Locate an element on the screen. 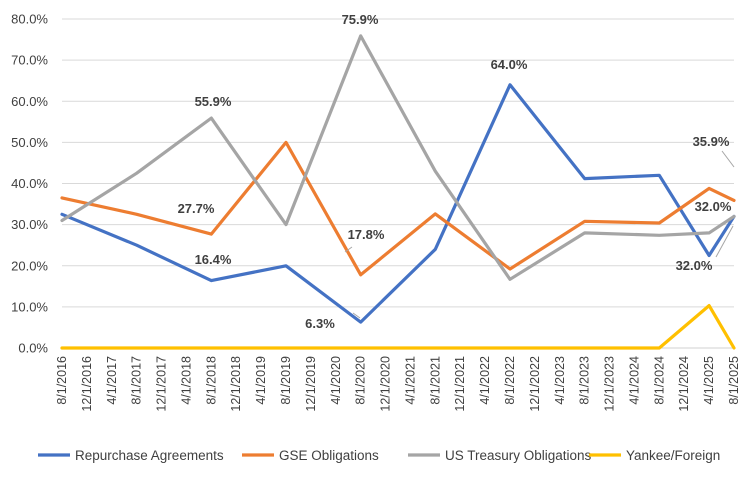 The width and height of the screenshot is (750, 480). x-tick-label: 12/1/2019 is located at coordinates (311, 384).